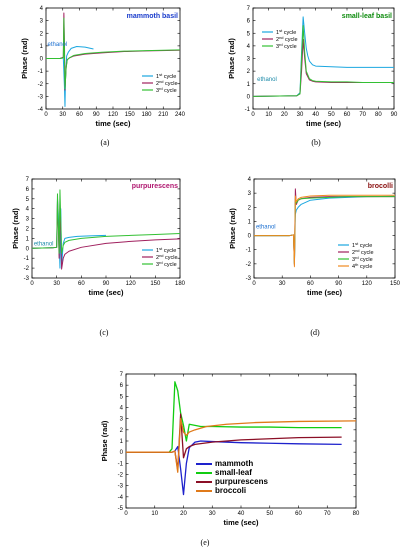 The image size is (409, 550). What do you see at coordinates (230, 490) in the screenshot?
I see `legend-label: broccoli` at bounding box center [230, 490].